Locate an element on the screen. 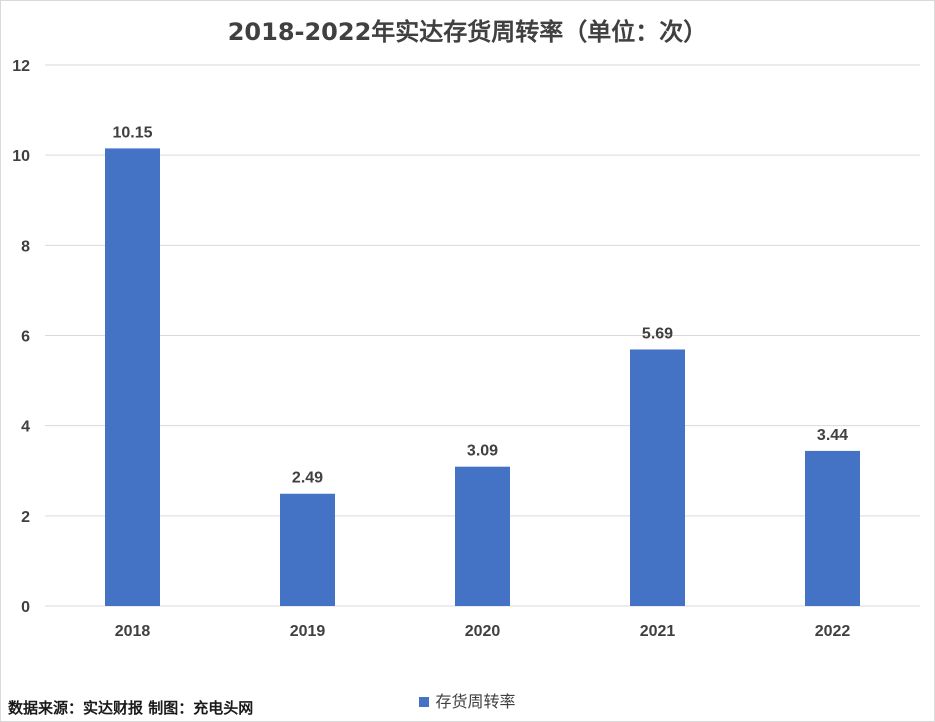 This screenshot has width=935, height=722. legend: 存货周转率 is located at coordinates (467, 700).